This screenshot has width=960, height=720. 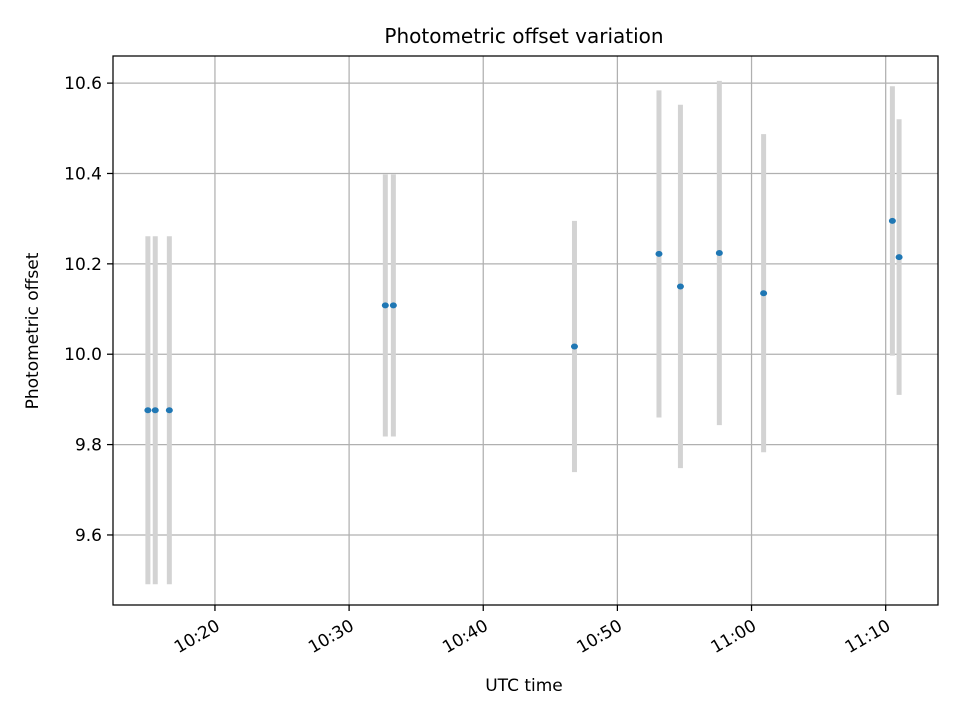 I want to click on y-tick-label: 9.6, so click(x=88, y=536).